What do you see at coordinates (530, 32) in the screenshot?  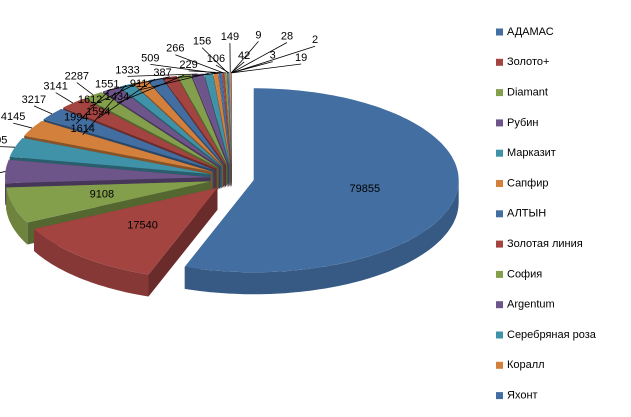 I see `legend-label: АДАМАС` at bounding box center [530, 32].